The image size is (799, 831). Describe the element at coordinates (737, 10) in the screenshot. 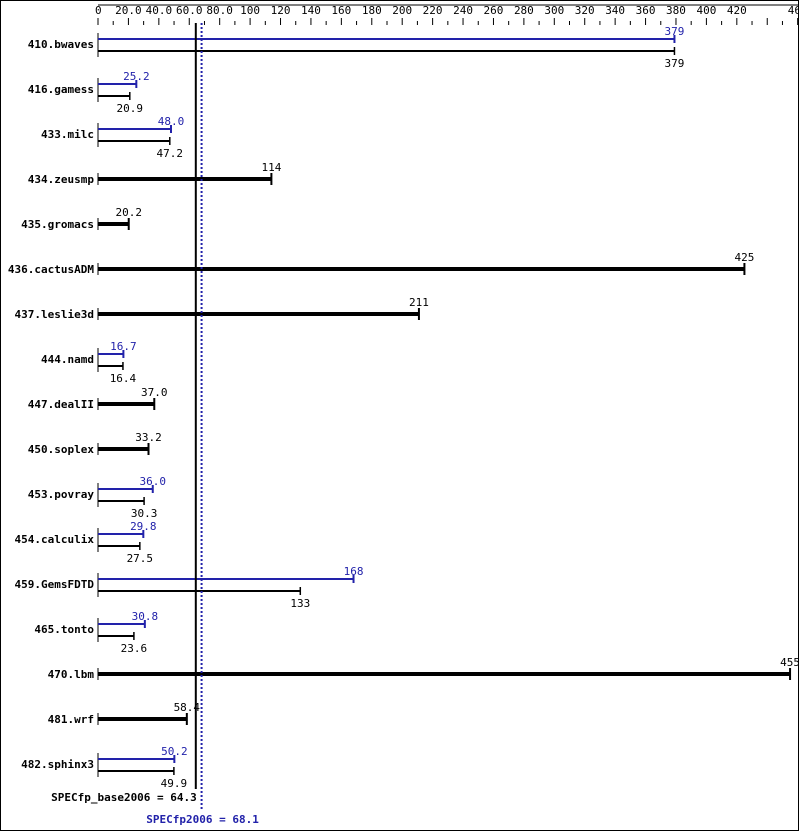

I see `x-tick-label: 420` at that location.